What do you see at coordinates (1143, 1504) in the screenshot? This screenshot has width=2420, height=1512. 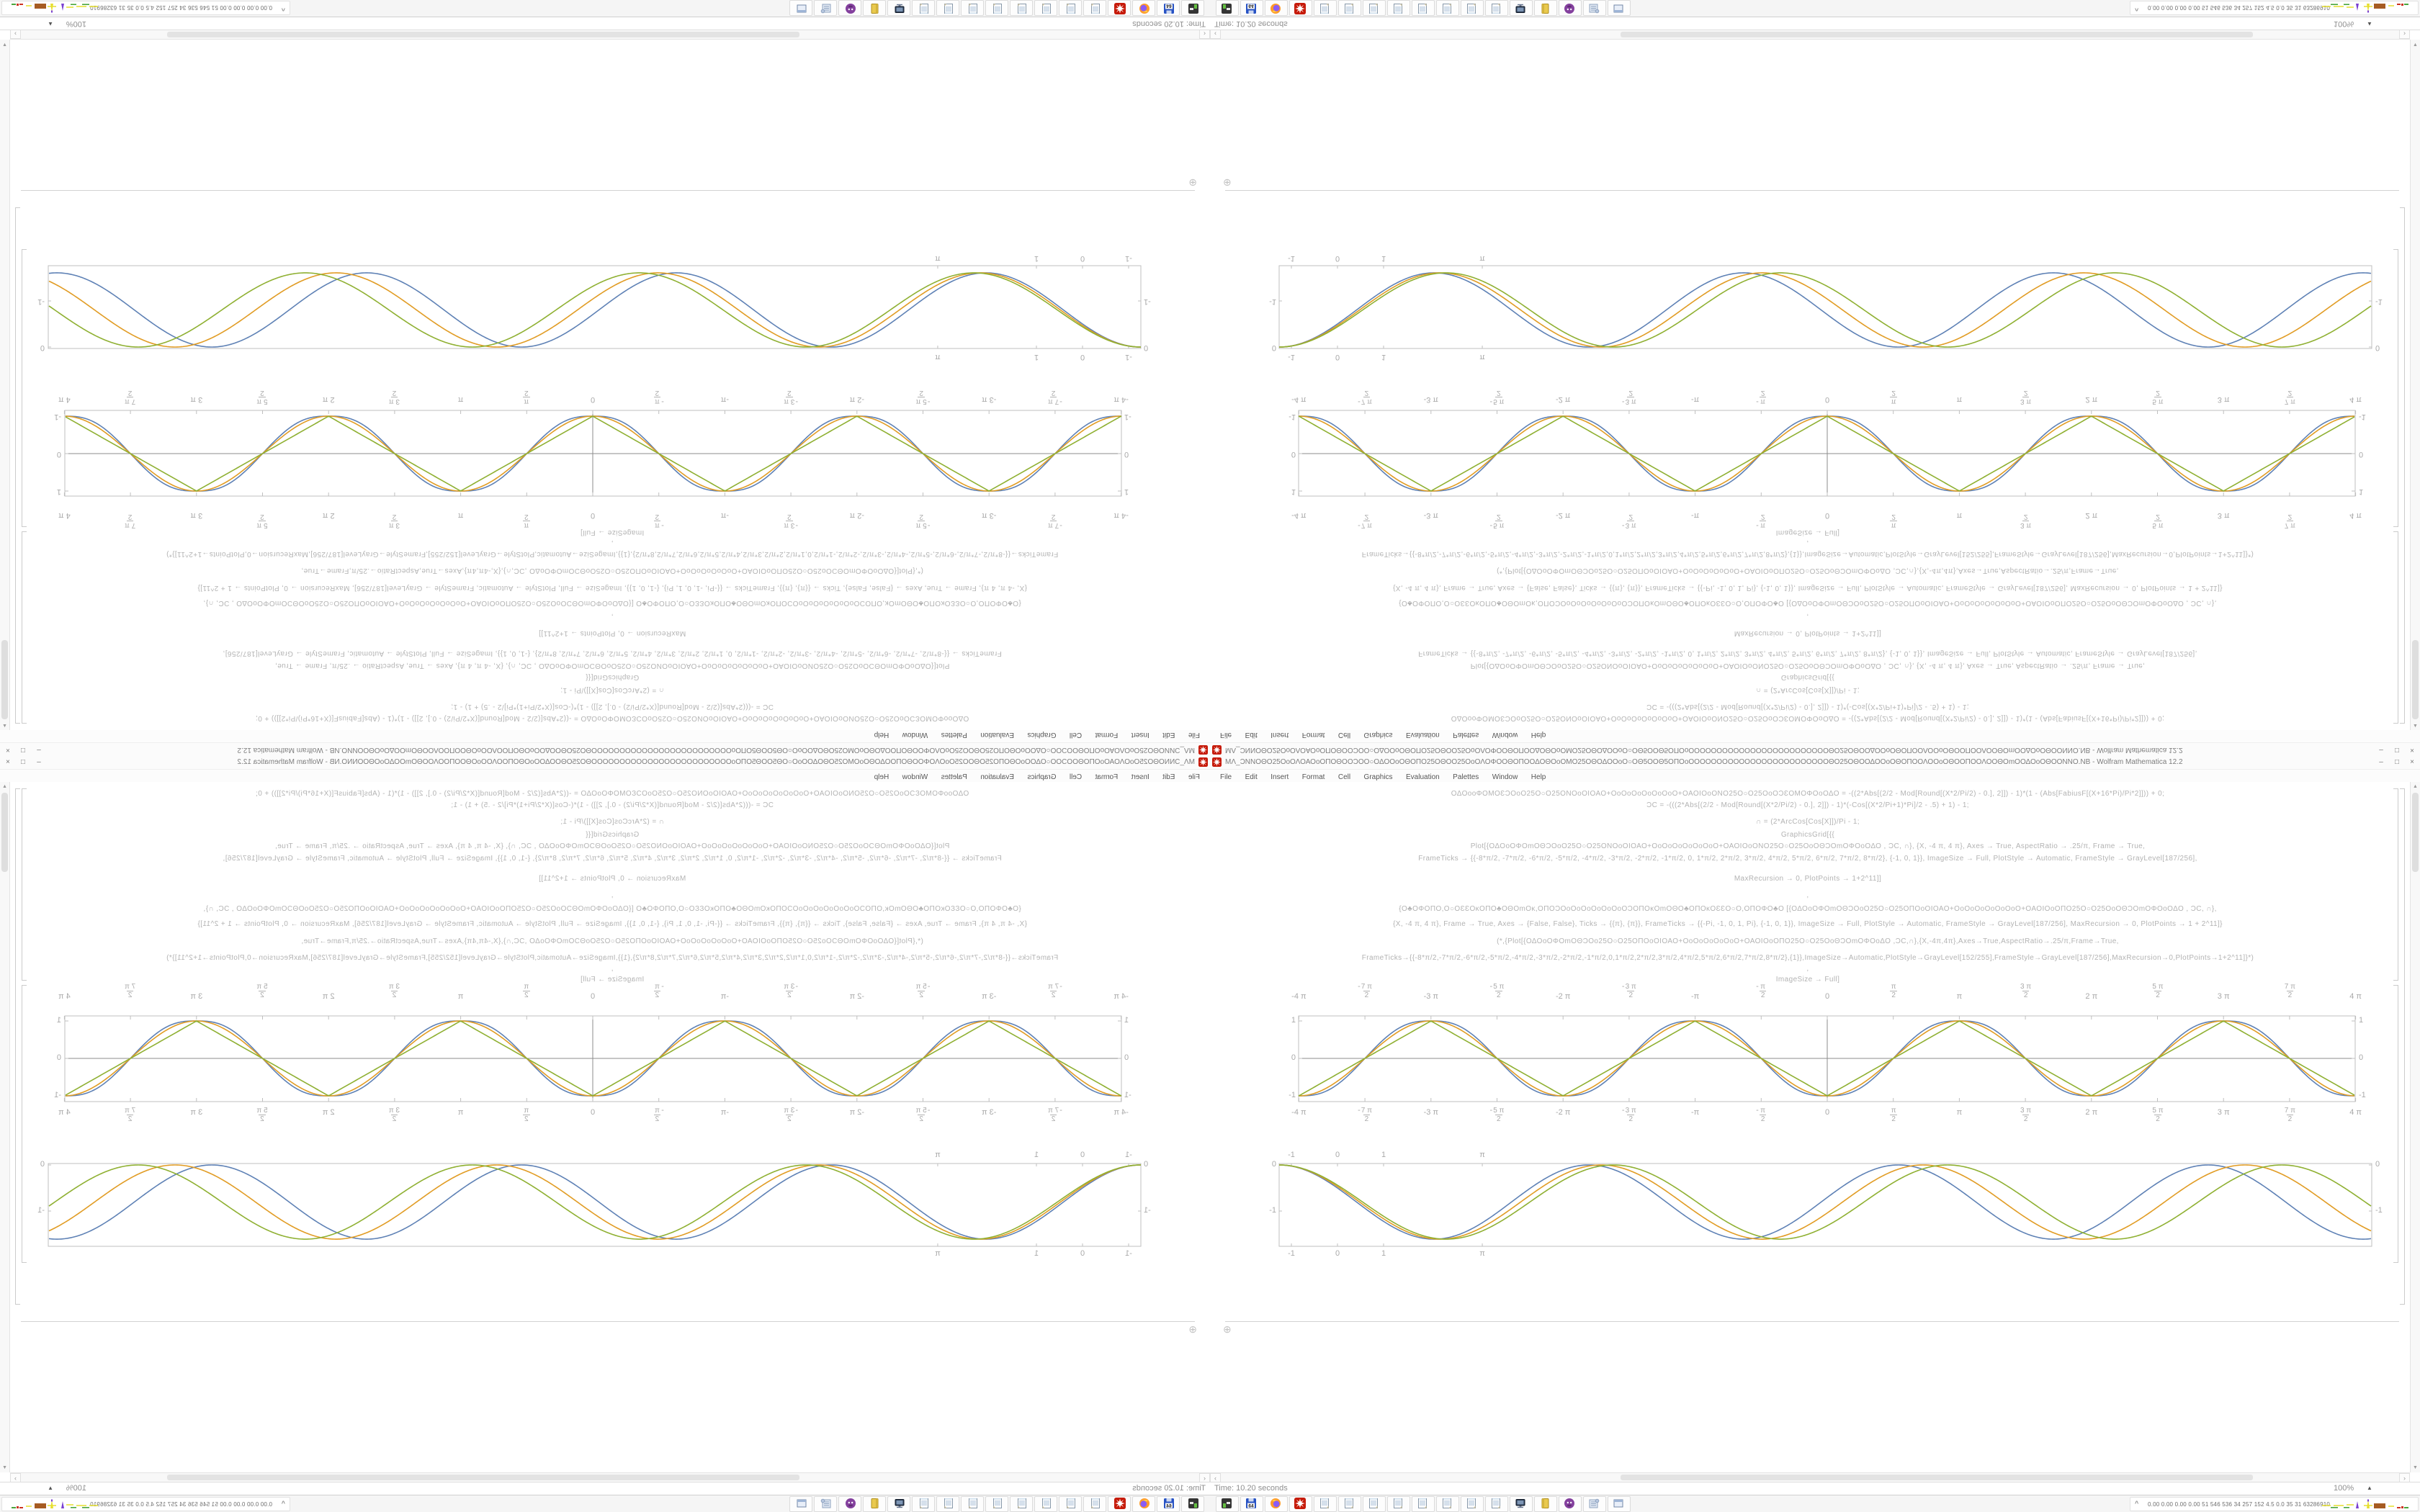 I see `taskbar-button-firefox` at bounding box center [1143, 1504].